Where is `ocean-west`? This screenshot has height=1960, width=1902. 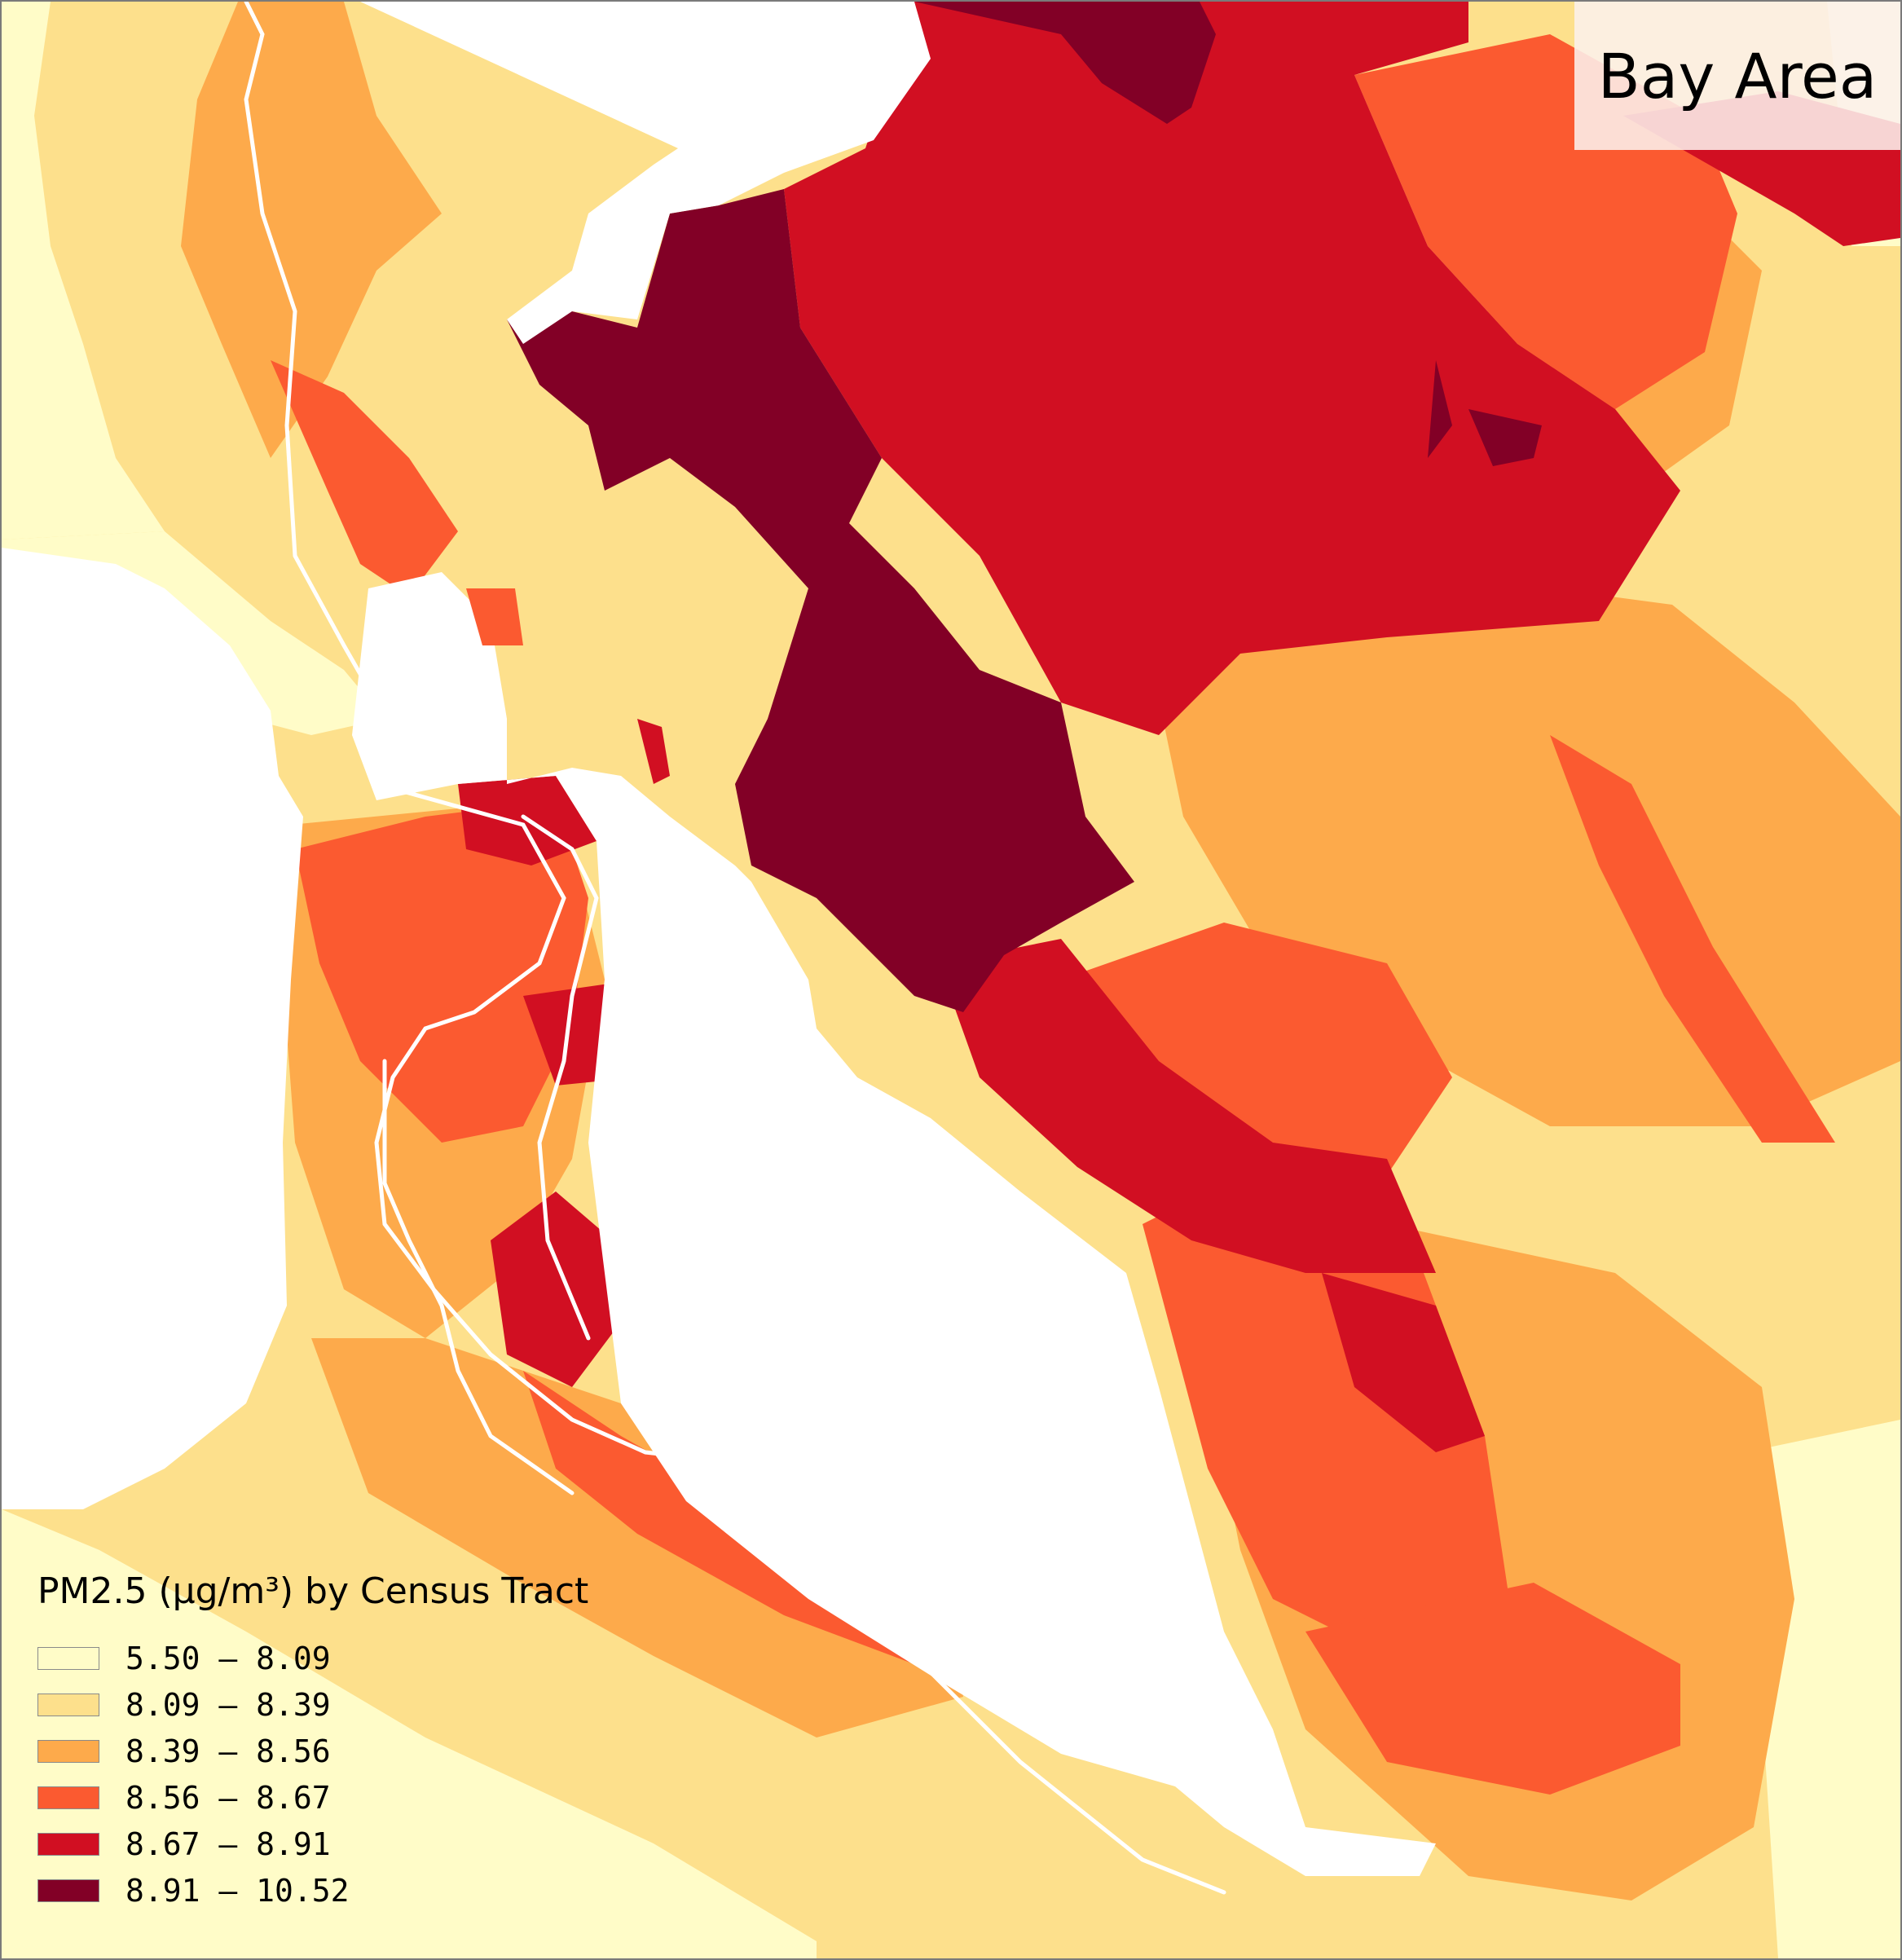
ocean-west is located at coordinates (152, 1028).